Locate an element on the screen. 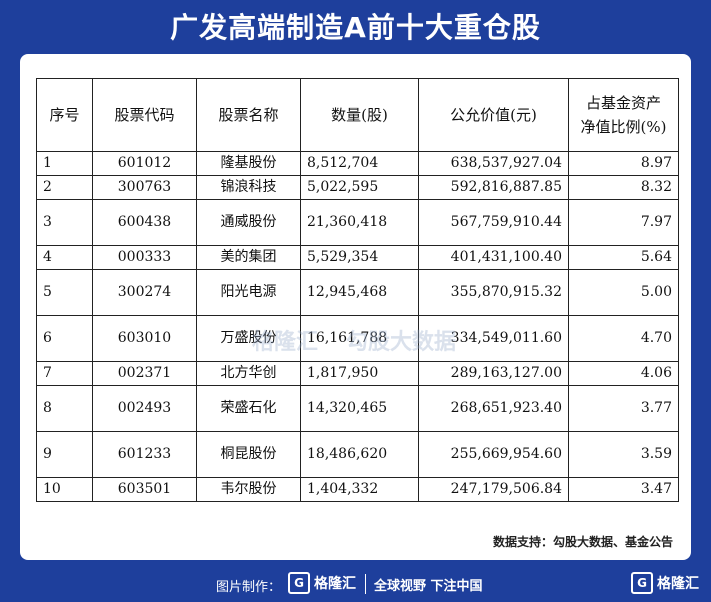 This screenshot has width=711, height=602. row-value: 255,669,954.60 is located at coordinates (493, 454).